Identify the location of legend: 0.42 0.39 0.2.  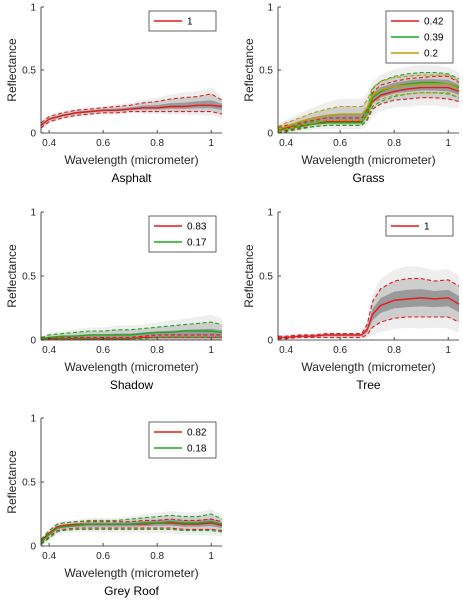
(419, 37).